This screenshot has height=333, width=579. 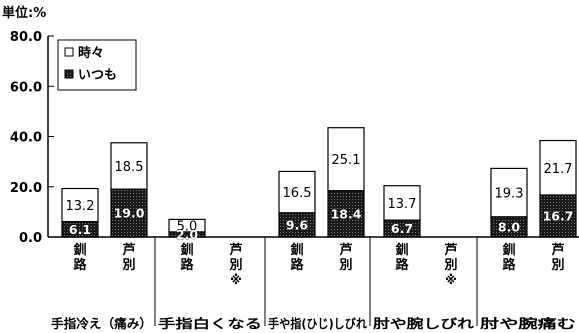 What do you see at coordinates (24, 13) in the screenshot?
I see `unit-label: 単位:%` at bounding box center [24, 13].